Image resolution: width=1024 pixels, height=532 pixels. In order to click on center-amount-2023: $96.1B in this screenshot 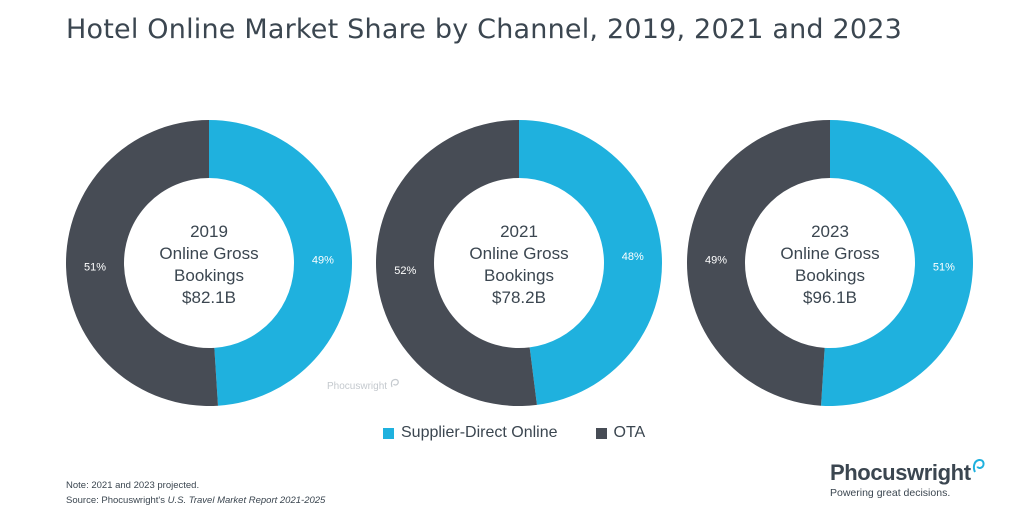, I will do `click(830, 297)`.